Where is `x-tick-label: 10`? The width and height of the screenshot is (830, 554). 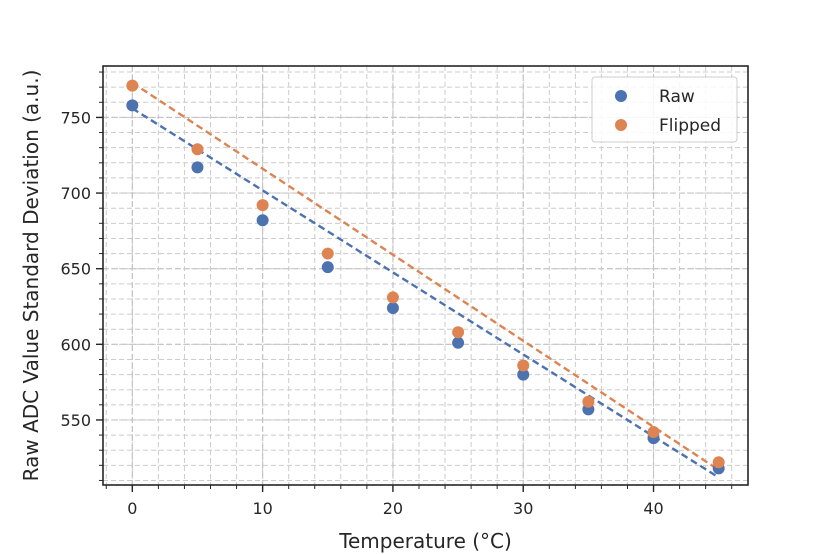
x-tick-label: 10 is located at coordinates (262, 508).